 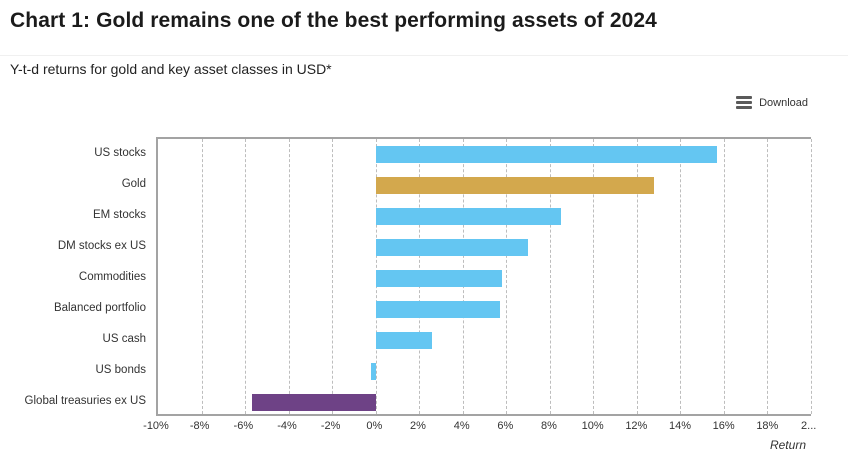 I want to click on bar-us-bonds, so click(x=373, y=371).